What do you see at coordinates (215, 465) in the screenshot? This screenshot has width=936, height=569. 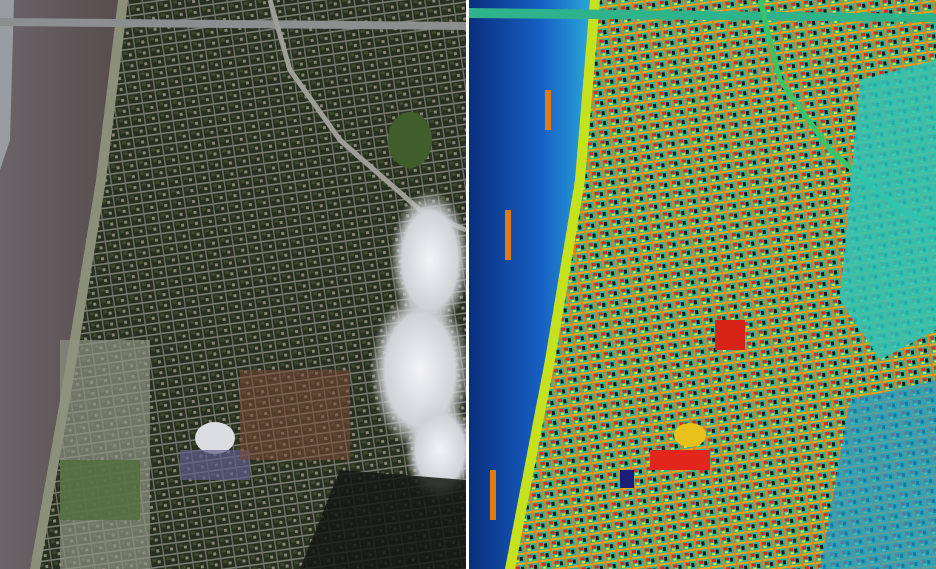 I see `parking` at bounding box center [215, 465].